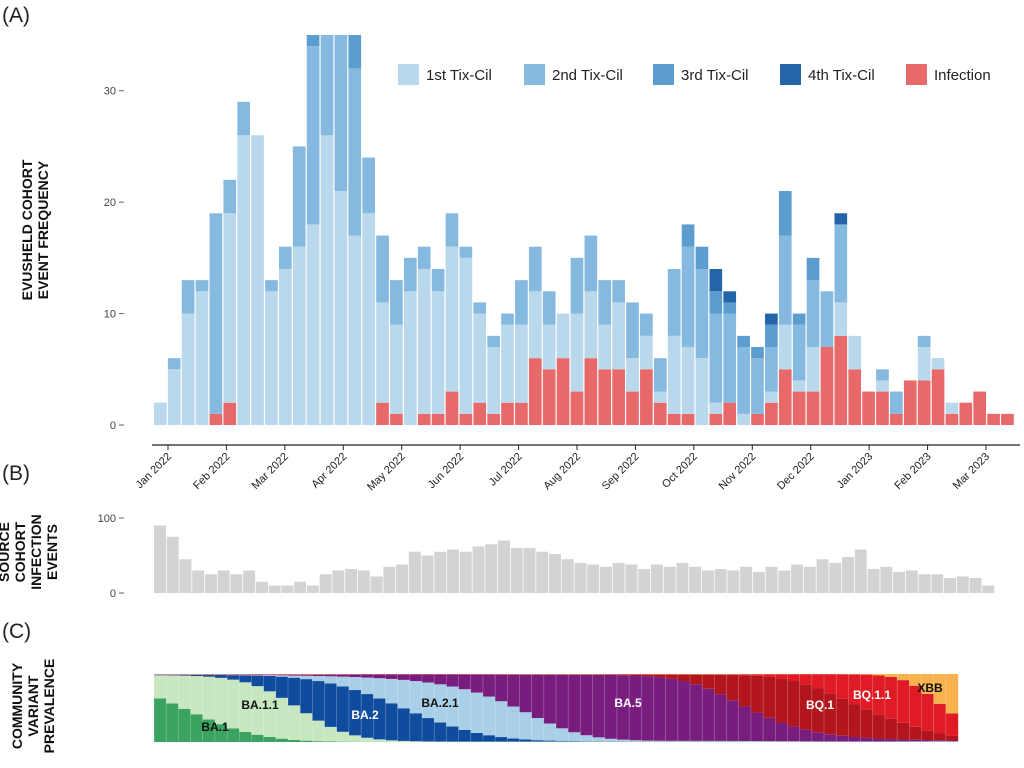  Describe the element at coordinates (872, 695) in the screenshot. I see `panel-c-variant-label: BQ.1.1` at that location.